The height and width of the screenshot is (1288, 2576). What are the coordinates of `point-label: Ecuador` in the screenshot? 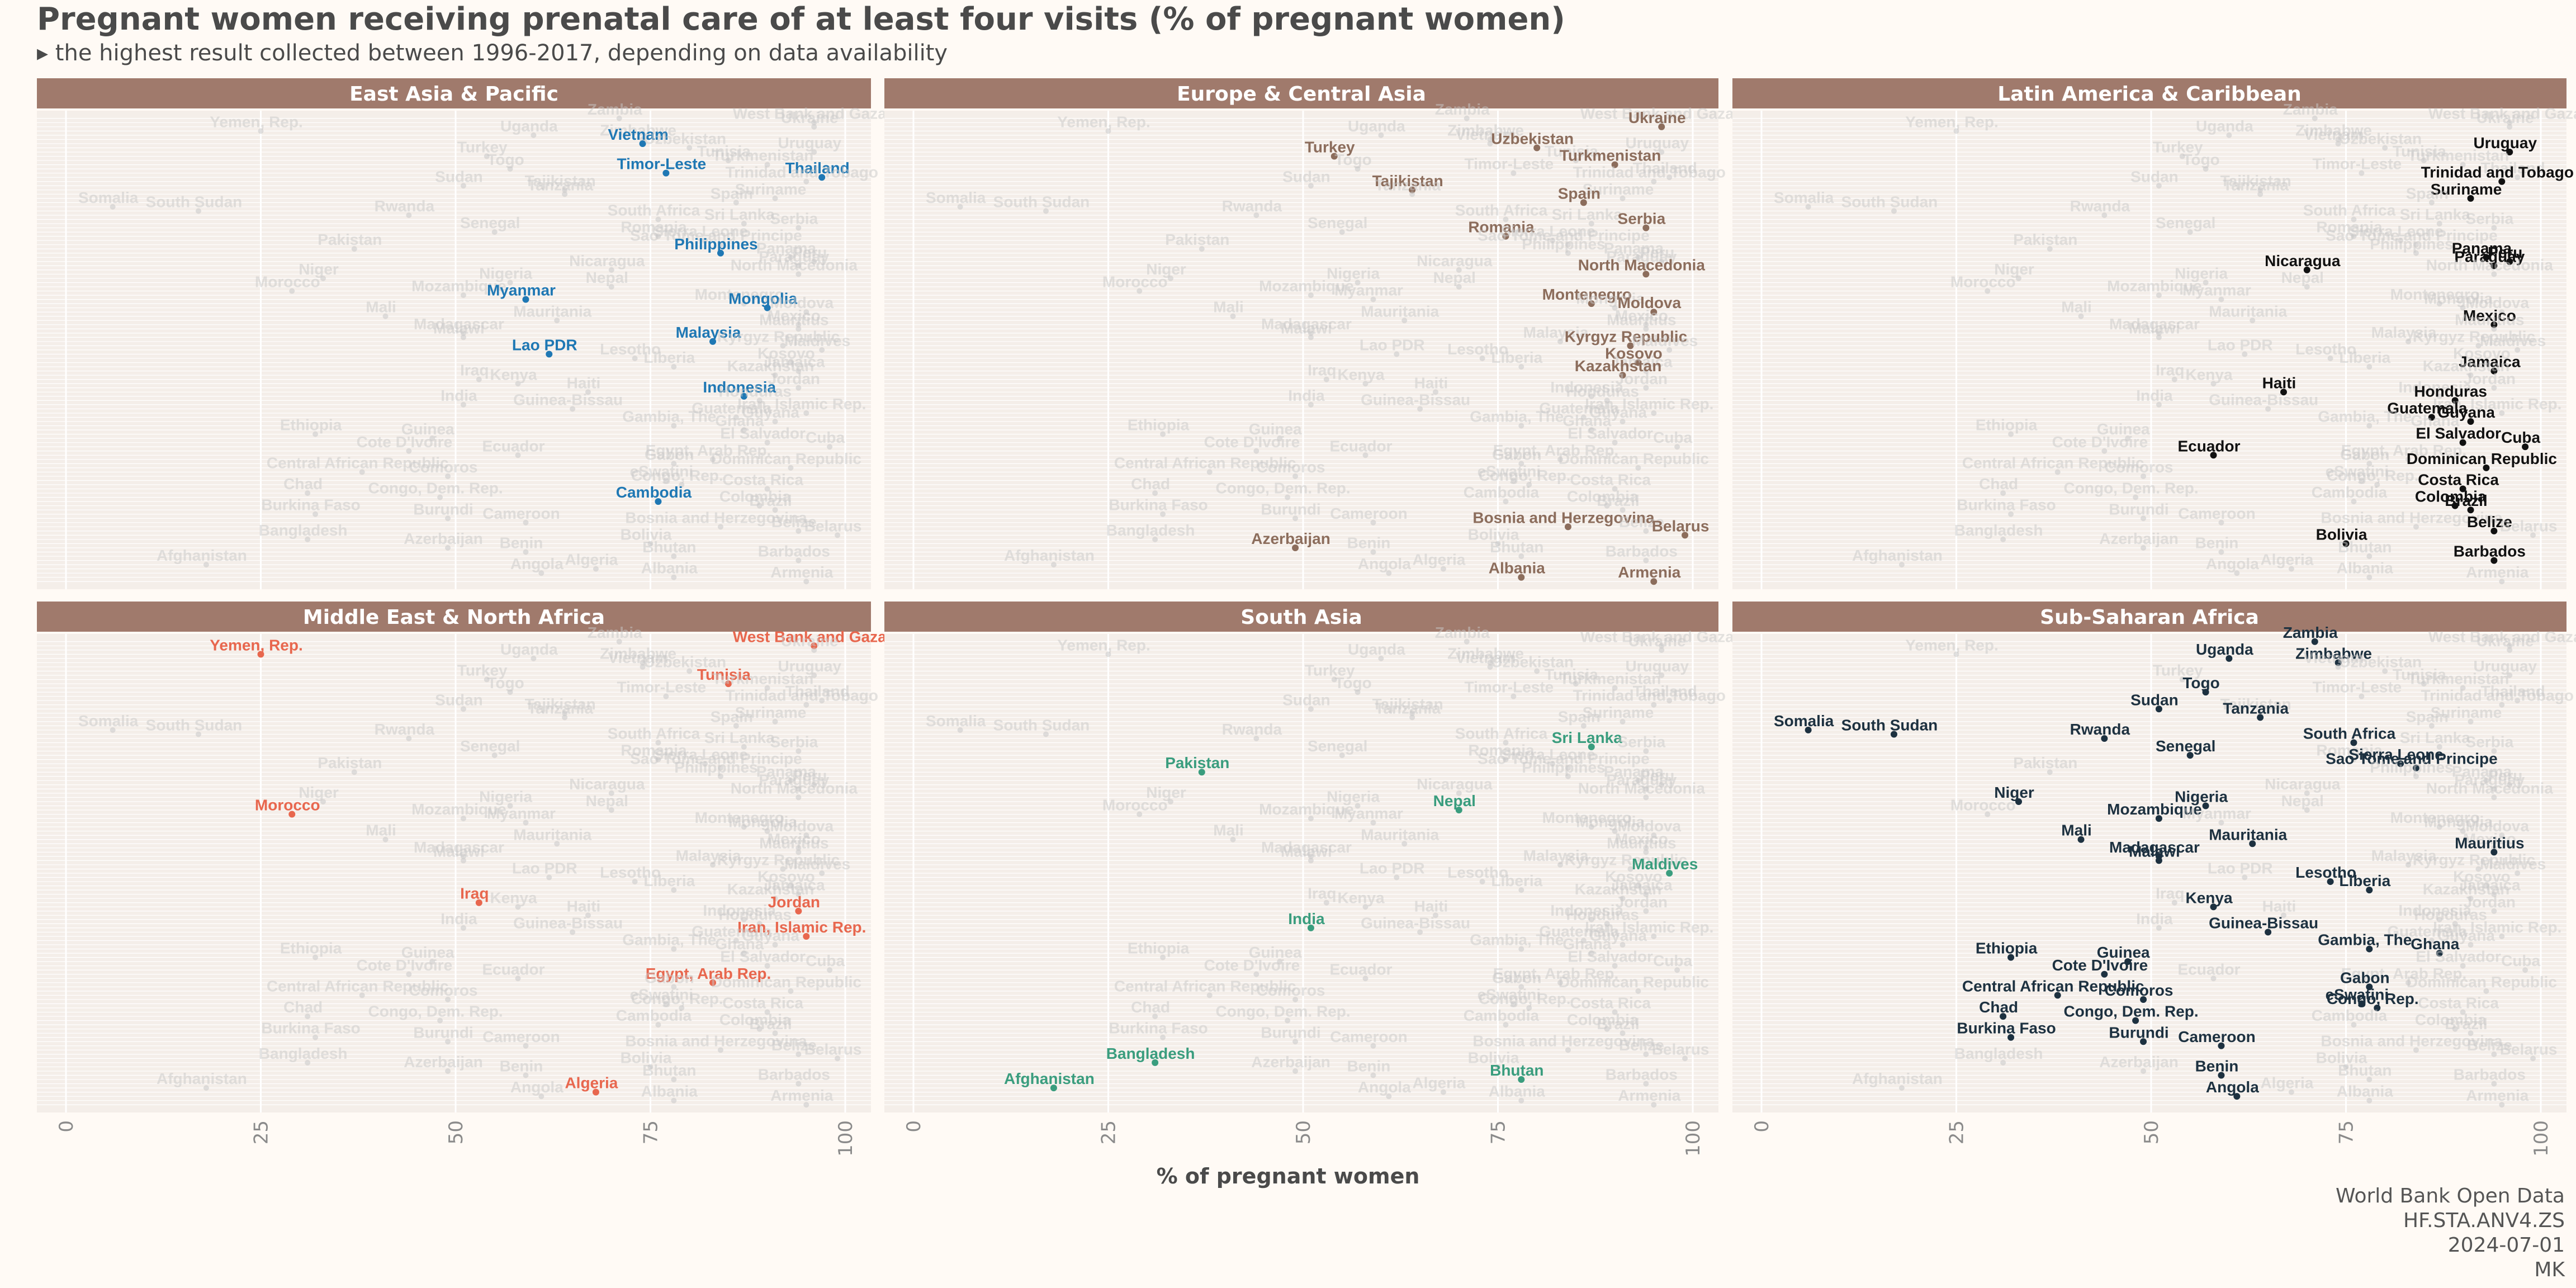 It's located at (1362, 445).